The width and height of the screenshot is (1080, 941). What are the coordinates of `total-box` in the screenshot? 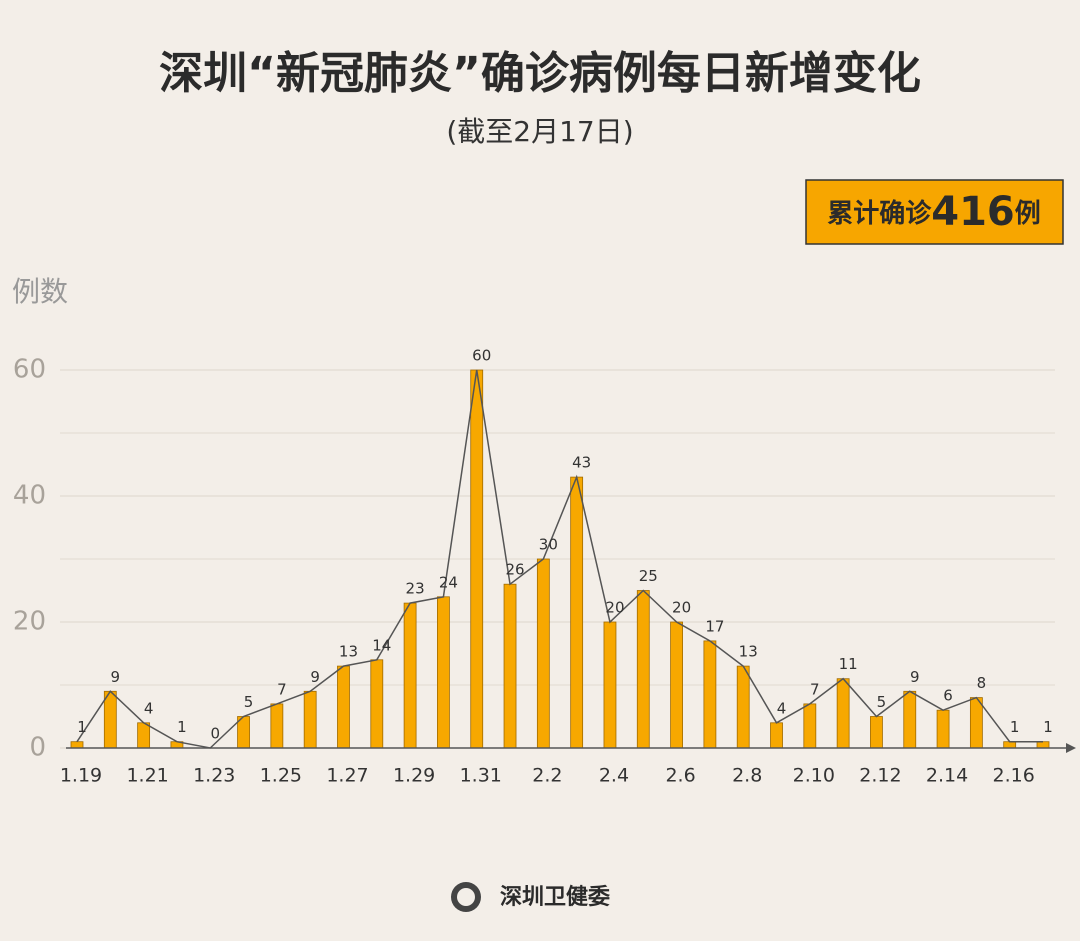 It's located at (934, 212).